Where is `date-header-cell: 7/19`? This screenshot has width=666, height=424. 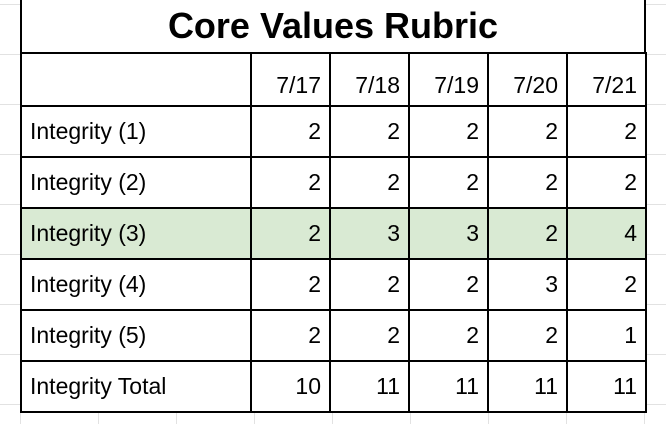 date-header-cell: 7/19 is located at coordinates (448, 79).